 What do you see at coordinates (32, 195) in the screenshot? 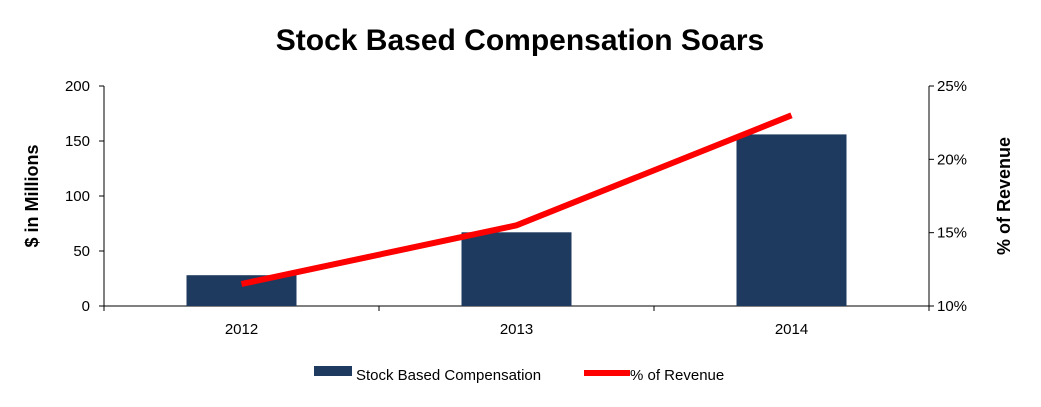
I see `y-axis-label: $ in Millions` at bounding box center [32, 195].